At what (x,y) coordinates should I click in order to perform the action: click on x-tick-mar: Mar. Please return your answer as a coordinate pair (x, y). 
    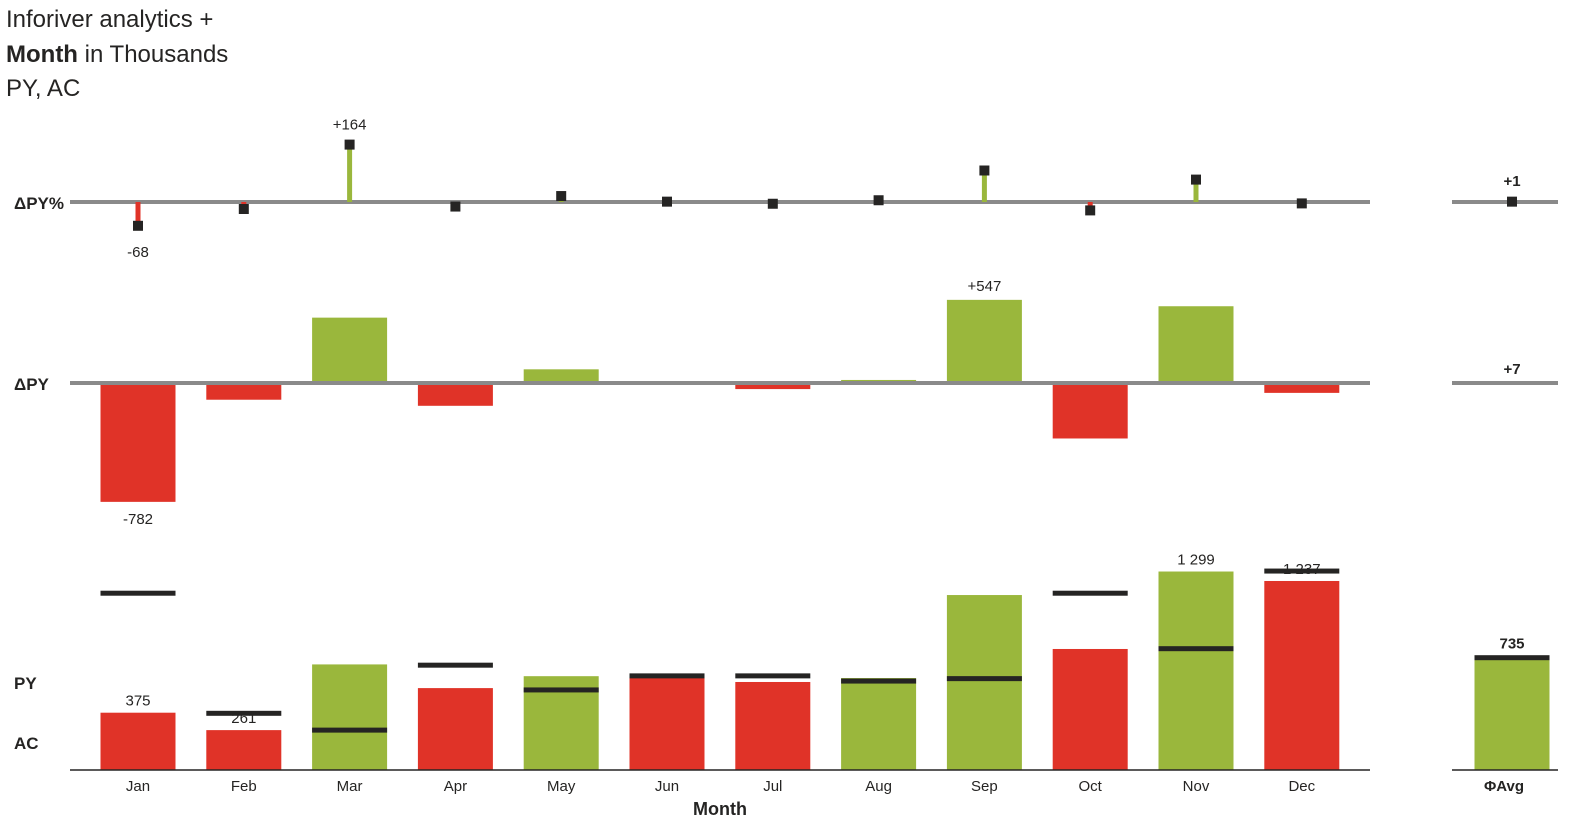
    Looking at the image, I should click on (350, 786).